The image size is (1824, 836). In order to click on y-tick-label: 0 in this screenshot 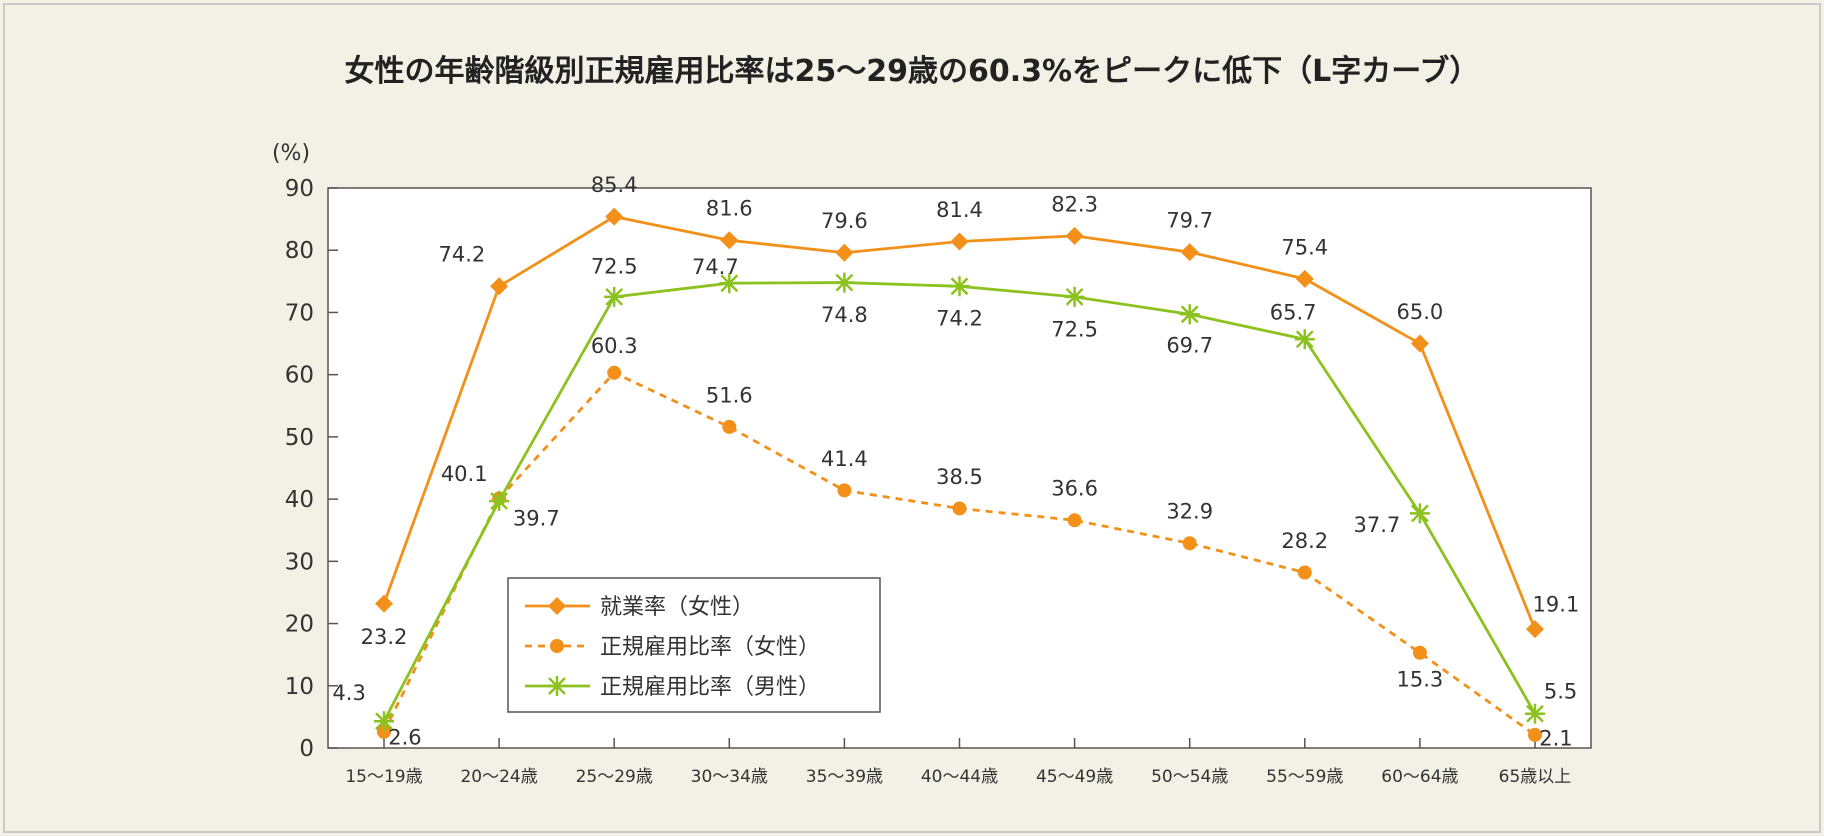, I will do `click(306, 749)`.